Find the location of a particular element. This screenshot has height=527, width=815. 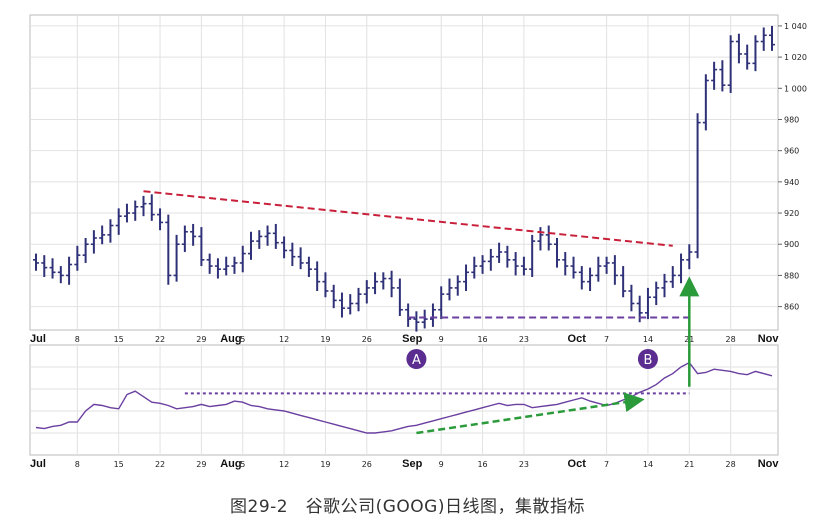

price-tick-label: 880 is located at coordinates (791, 275).